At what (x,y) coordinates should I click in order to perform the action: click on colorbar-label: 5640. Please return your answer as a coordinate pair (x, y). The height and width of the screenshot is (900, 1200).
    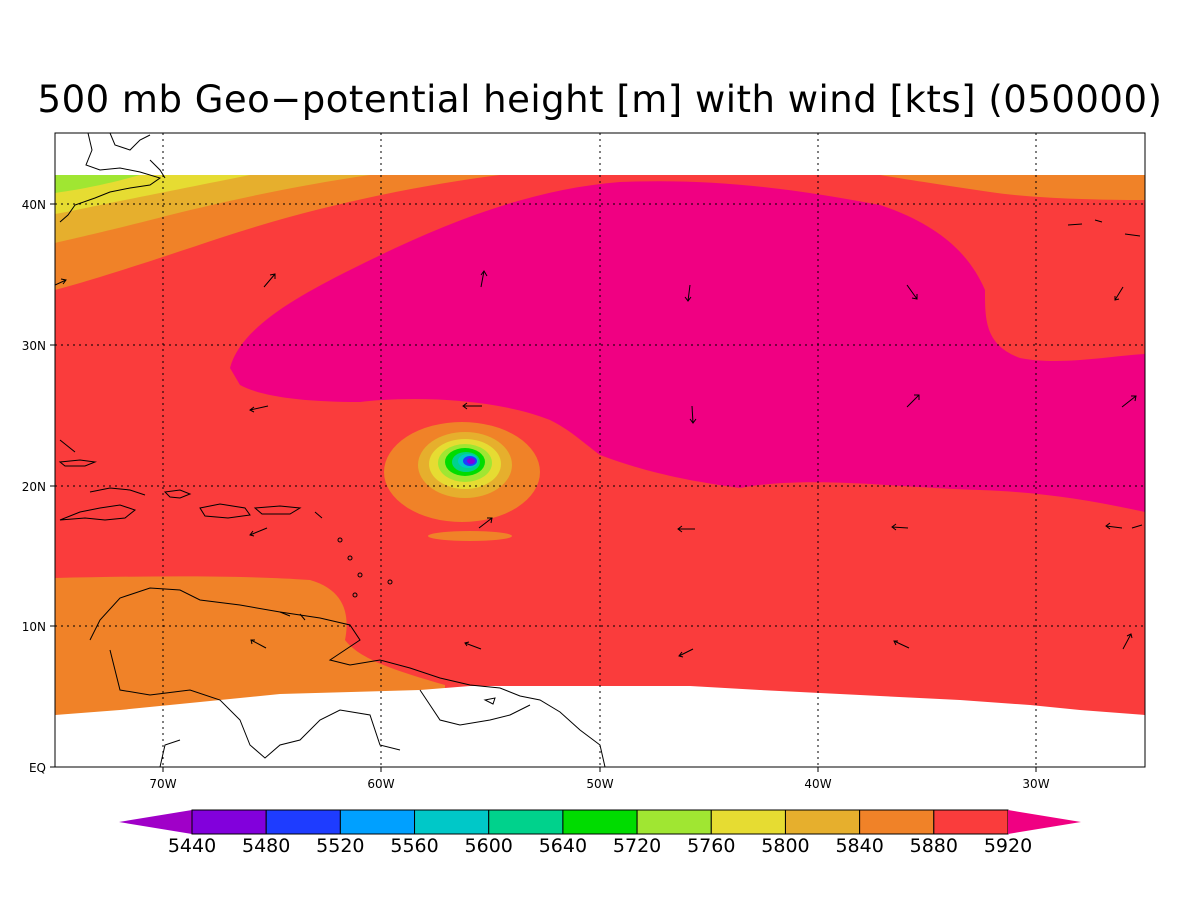
    Looking at the image, I should click on (563, 846).